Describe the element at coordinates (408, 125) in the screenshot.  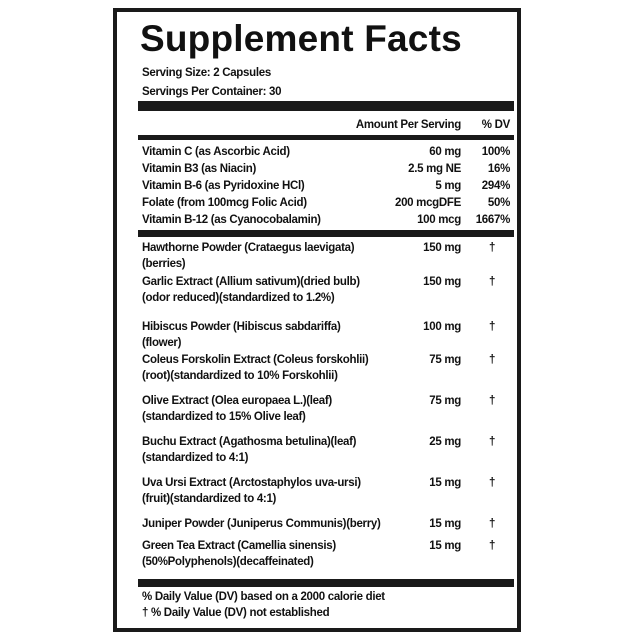
I see `header-amount: Amount Per Serving` at that location.